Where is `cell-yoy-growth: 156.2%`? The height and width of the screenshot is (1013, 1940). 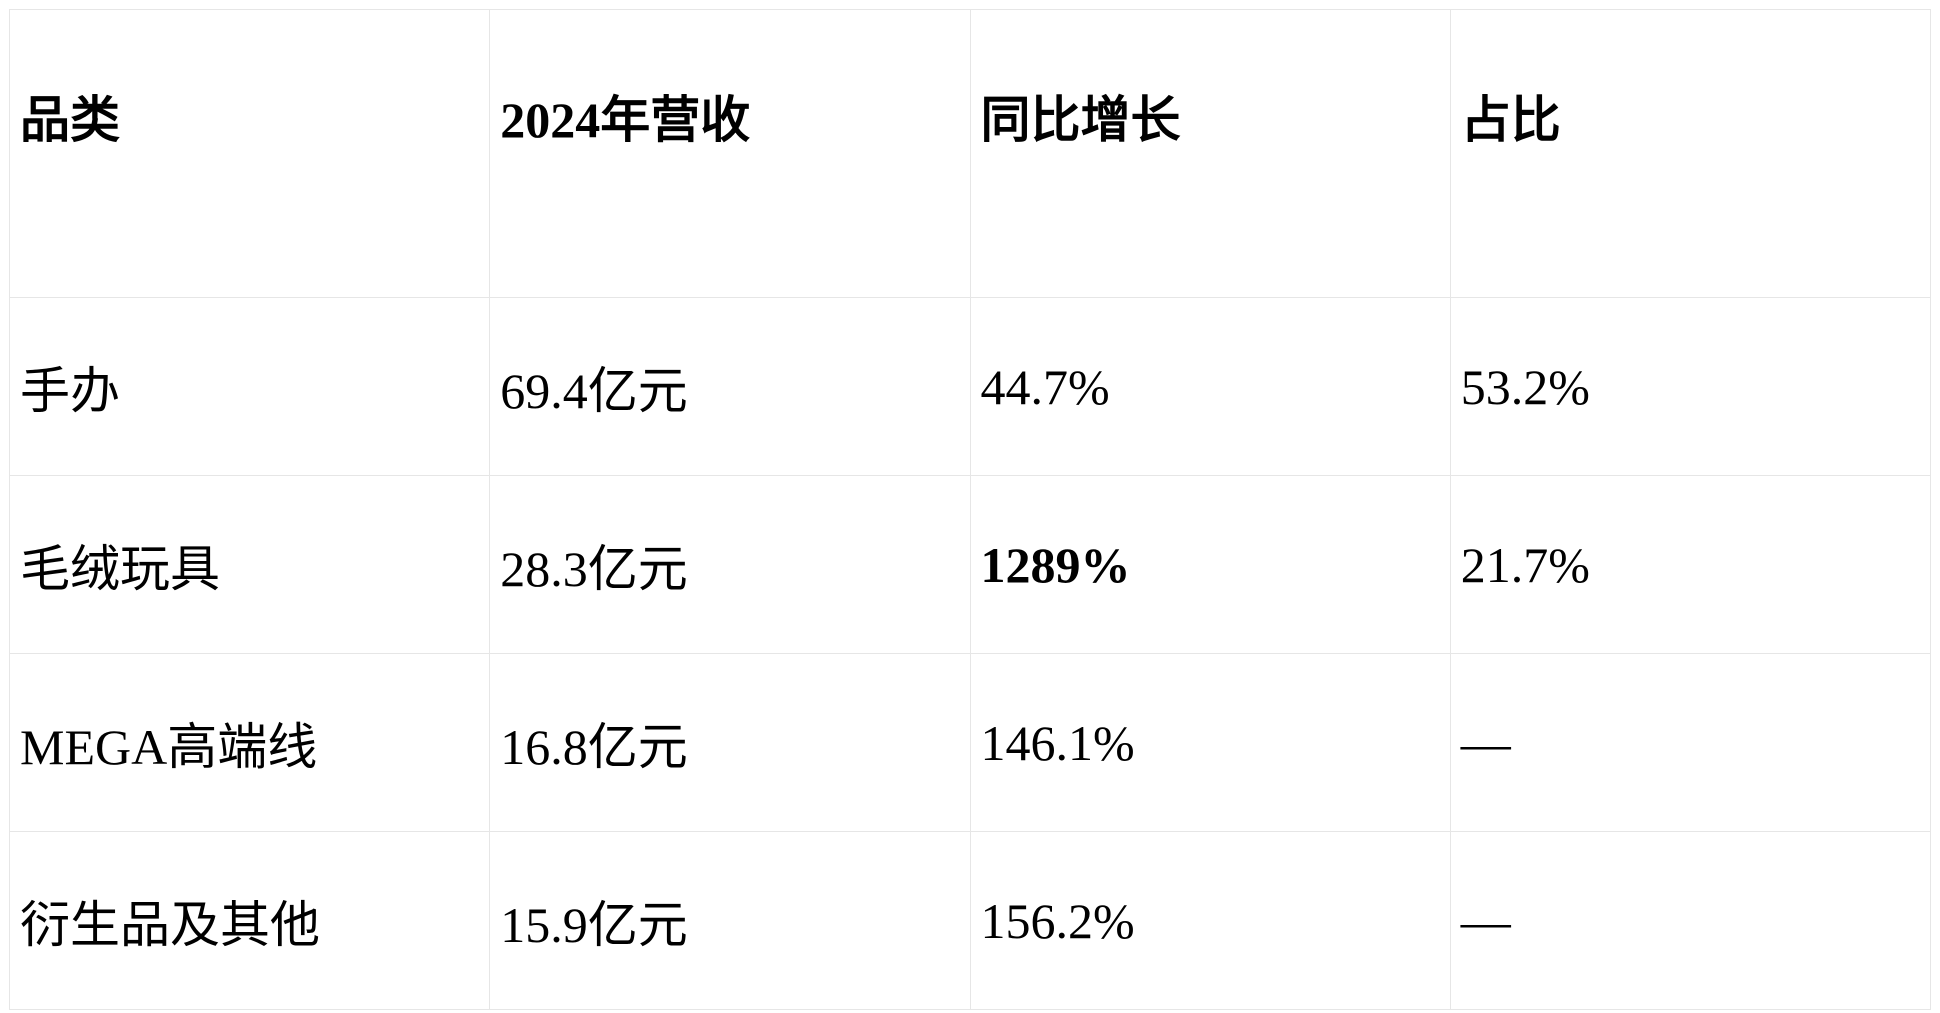
cell-yoy-growth: 156.2% is located at coordinates (1210, 920).